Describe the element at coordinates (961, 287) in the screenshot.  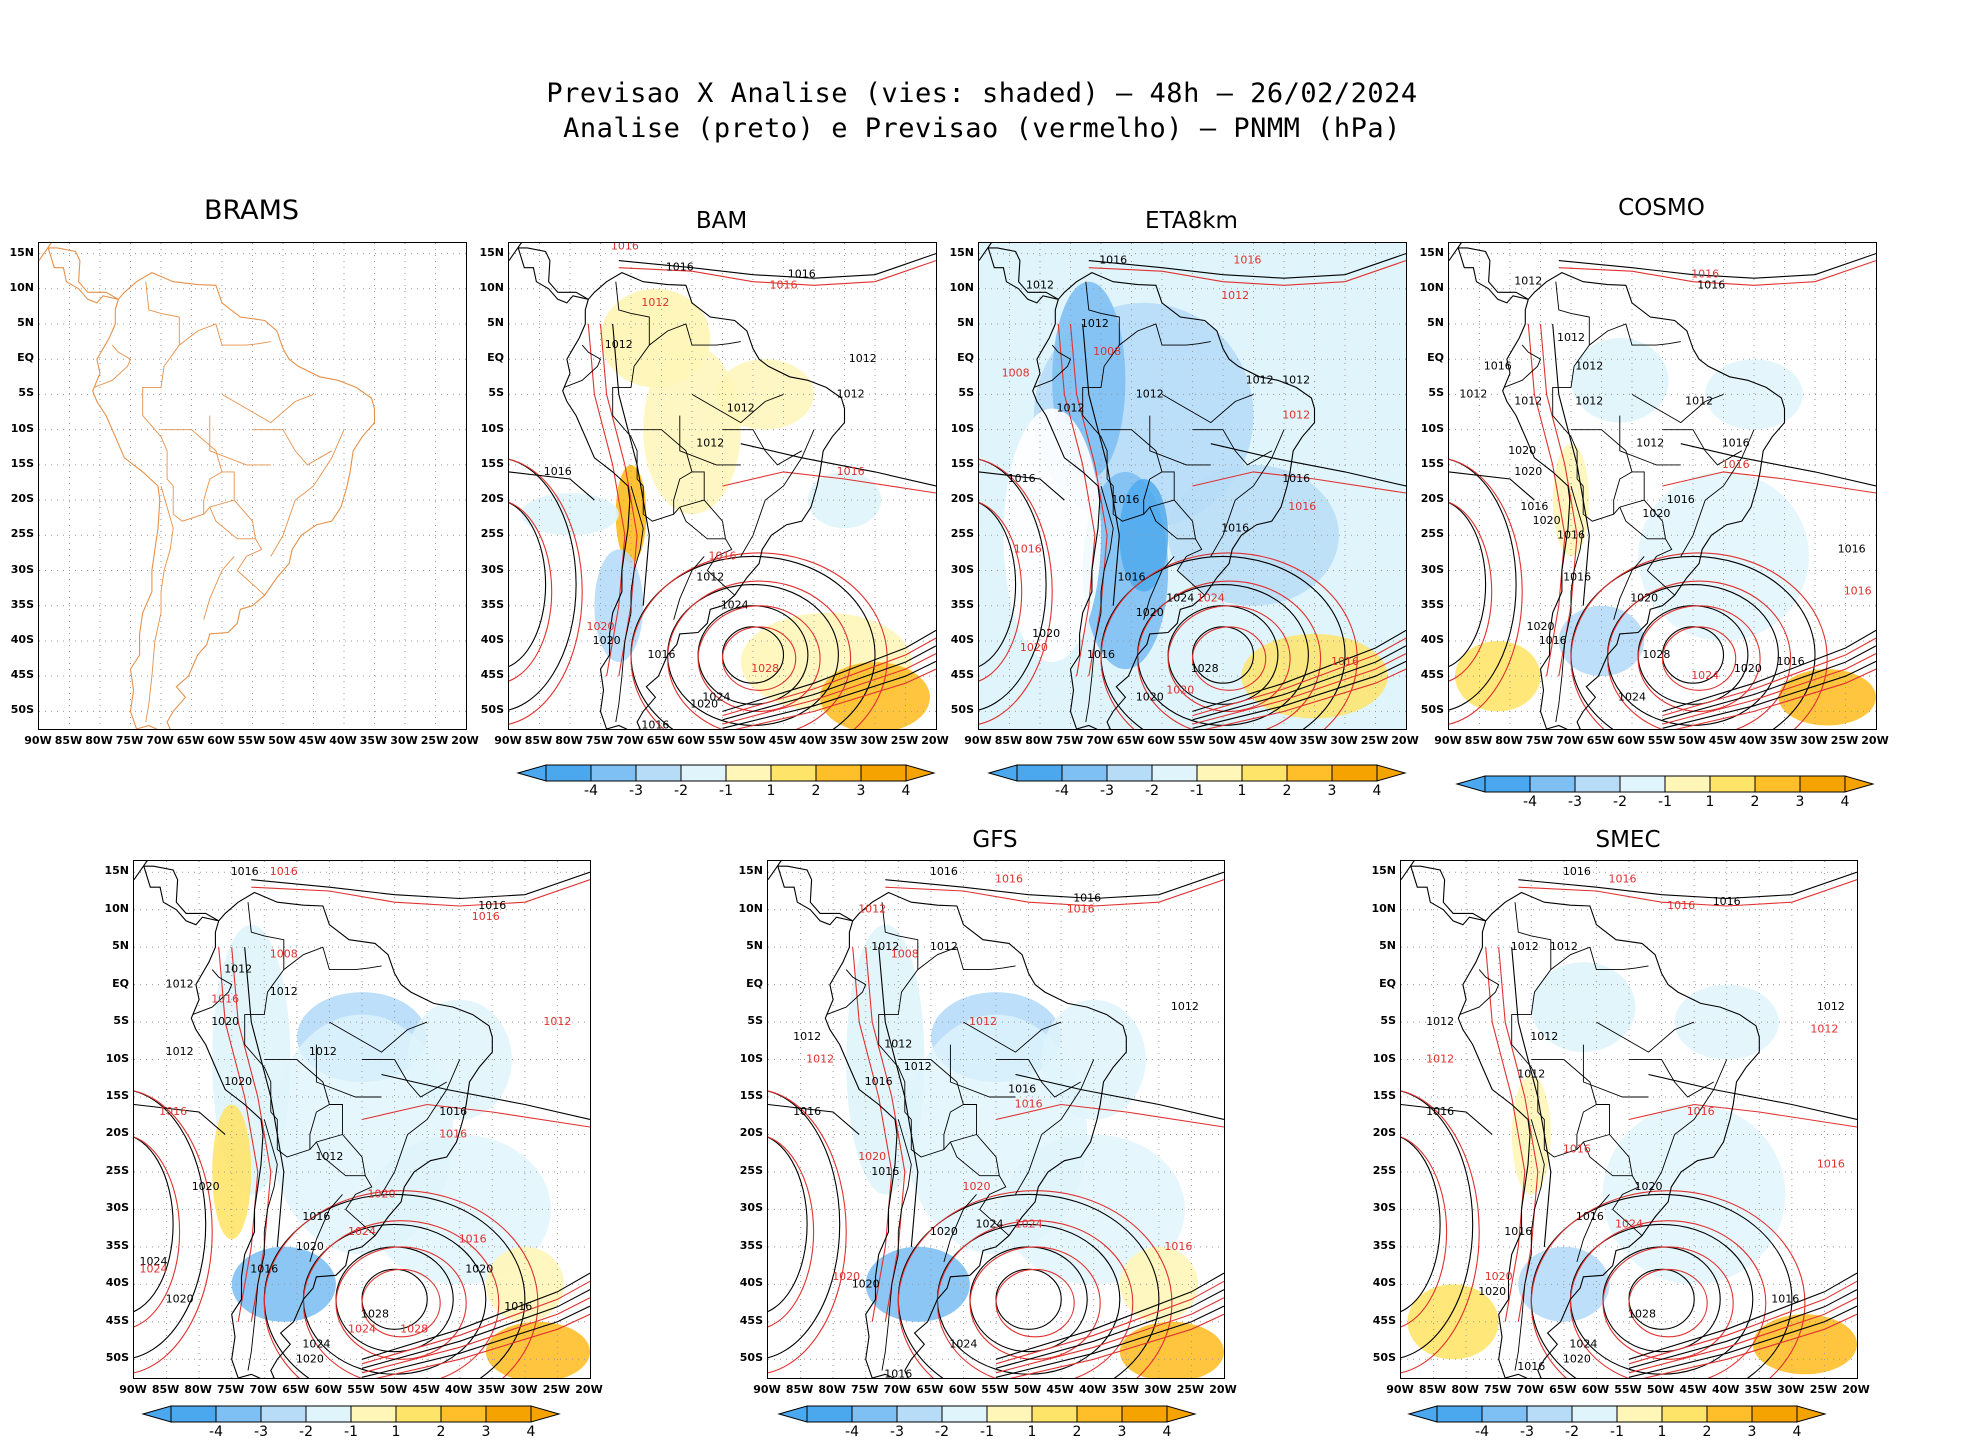
I see `latitude-label: 10N` at that location.